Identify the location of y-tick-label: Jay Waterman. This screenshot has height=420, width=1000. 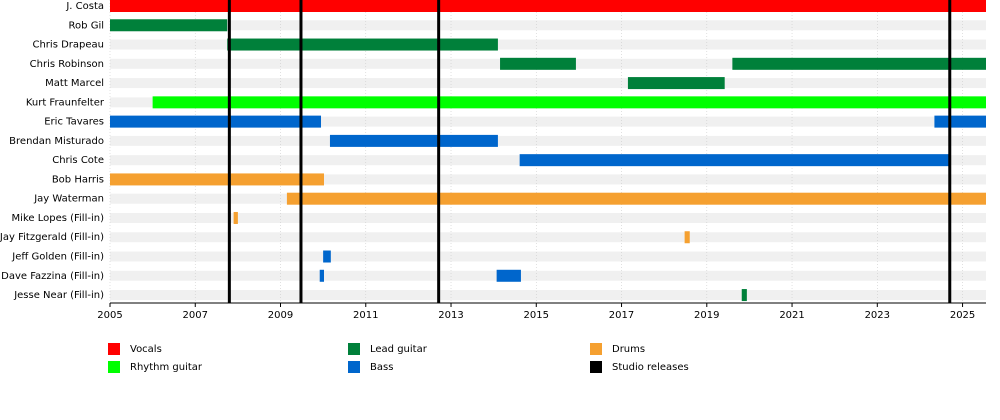
(68, 199).